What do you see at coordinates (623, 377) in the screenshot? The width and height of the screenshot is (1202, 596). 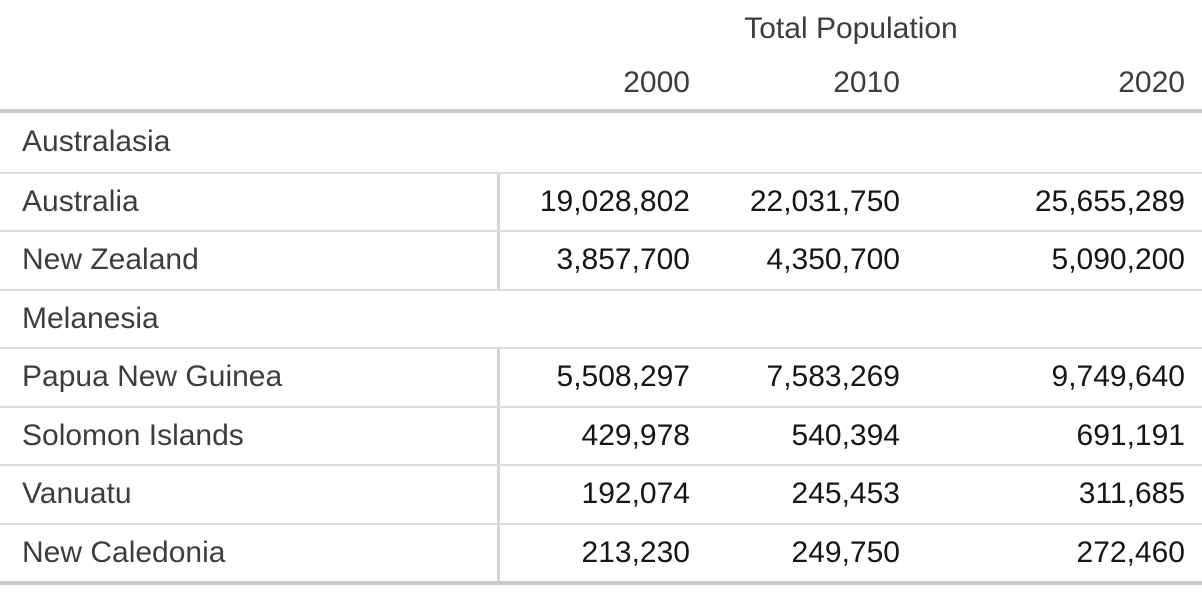 I see `population-value: 5,508,297` at bounding box center [623, 377].